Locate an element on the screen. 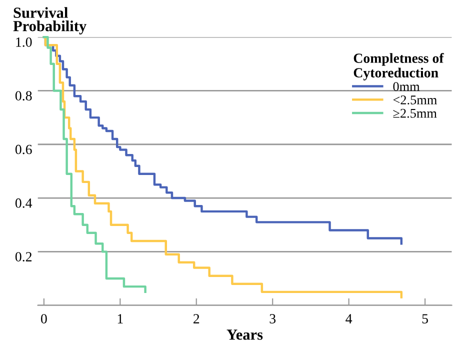  x-tick-label: 0 is located at coordinates (43, 319).